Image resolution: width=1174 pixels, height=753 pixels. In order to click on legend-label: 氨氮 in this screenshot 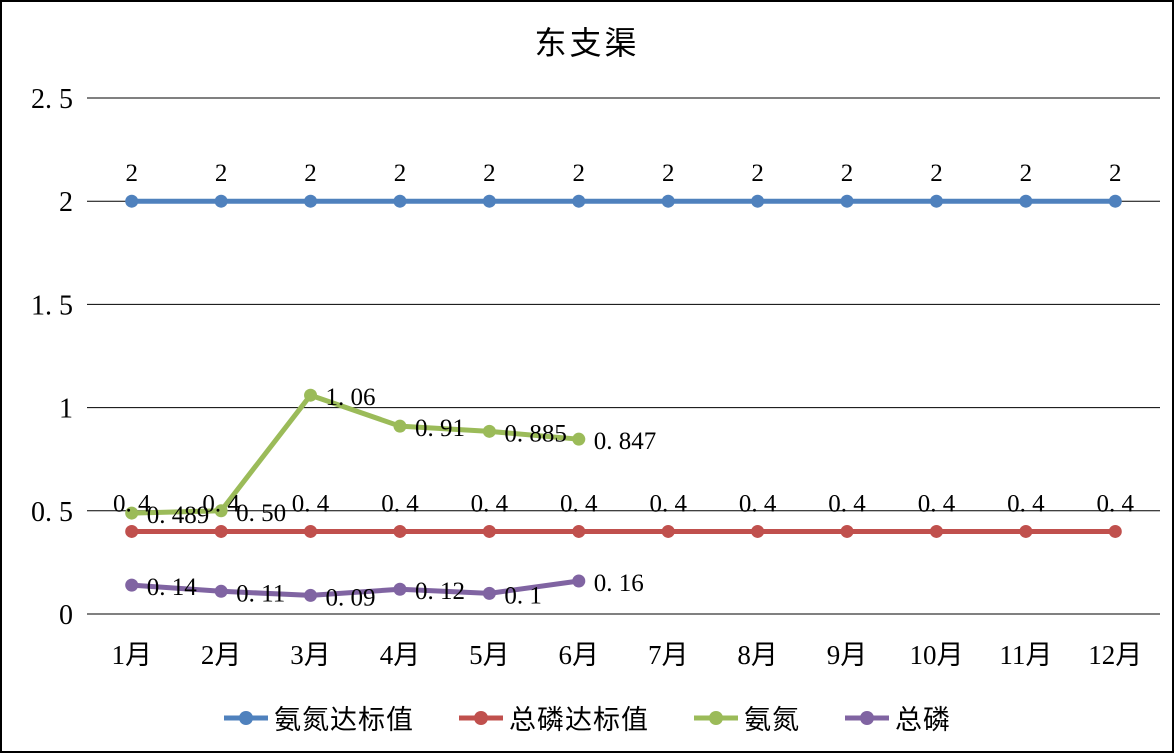, I will do `click(772, 720)`.